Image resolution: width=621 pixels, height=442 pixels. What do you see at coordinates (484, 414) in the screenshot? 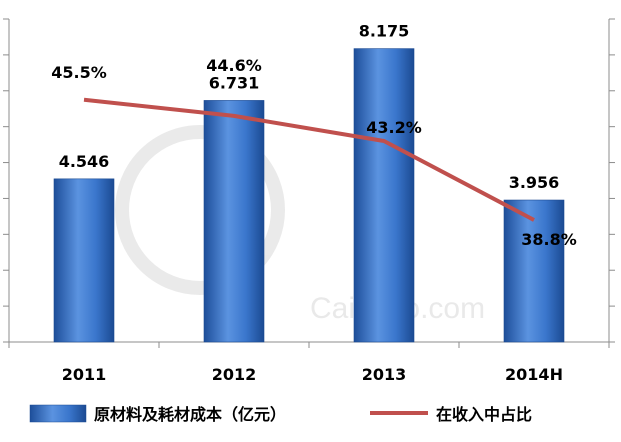
I see `legend-line-label: 在收入中占比` at bounding box center [484, 414].